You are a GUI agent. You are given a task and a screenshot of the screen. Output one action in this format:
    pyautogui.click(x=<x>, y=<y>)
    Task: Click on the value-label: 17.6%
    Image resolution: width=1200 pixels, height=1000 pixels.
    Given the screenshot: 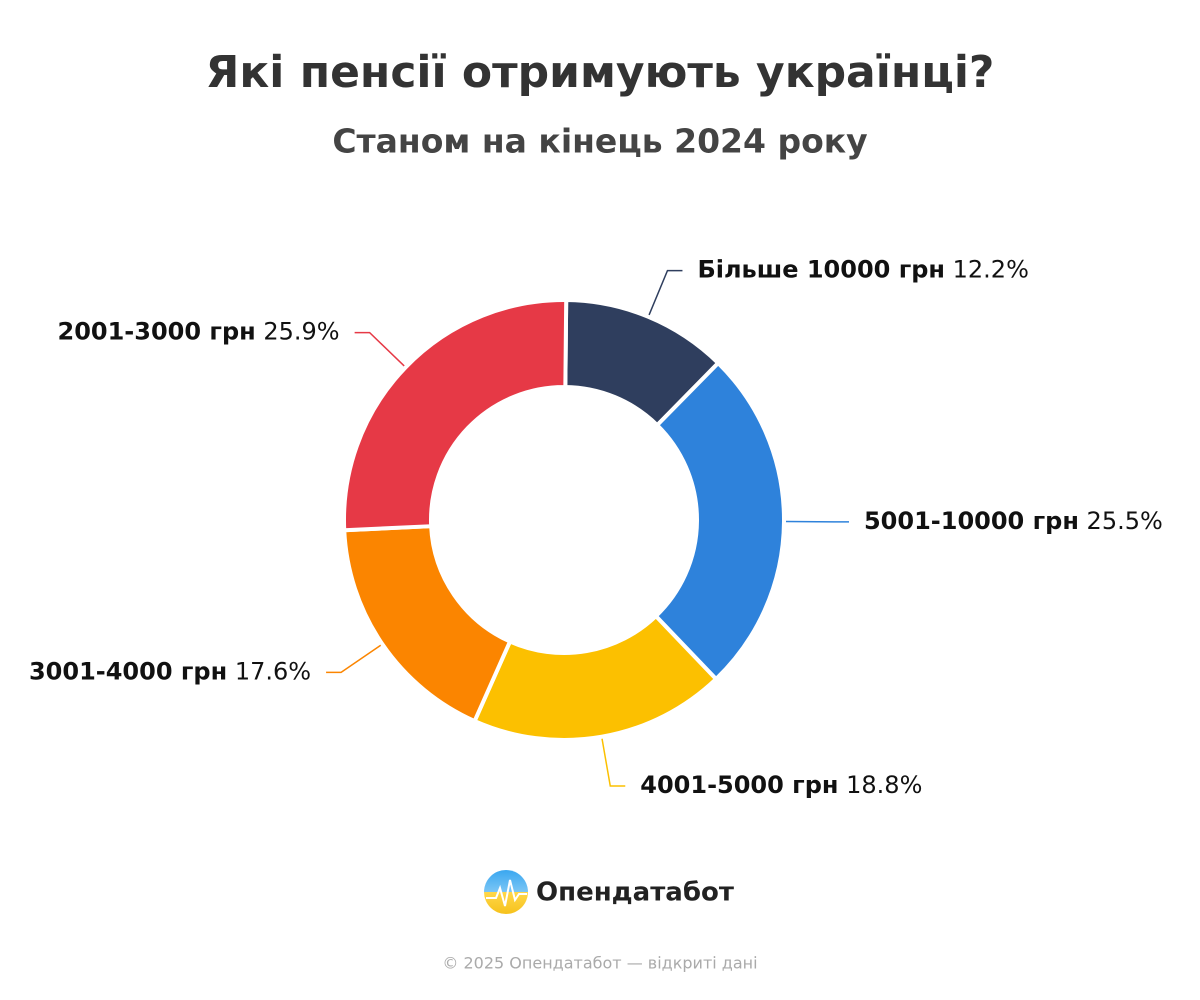 What is the action you would take?
    pyautogui.click(x=273, y=671)
    